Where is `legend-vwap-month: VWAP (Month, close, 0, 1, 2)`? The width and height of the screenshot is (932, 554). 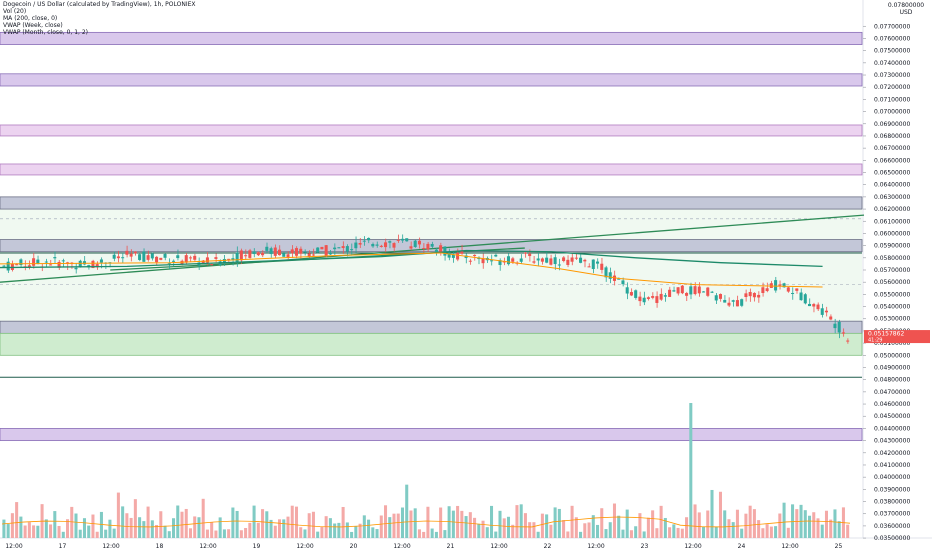 legend-vwap-month: VWAP (Month, close, 0, 1, 2) is located at coordinates (45, 32).